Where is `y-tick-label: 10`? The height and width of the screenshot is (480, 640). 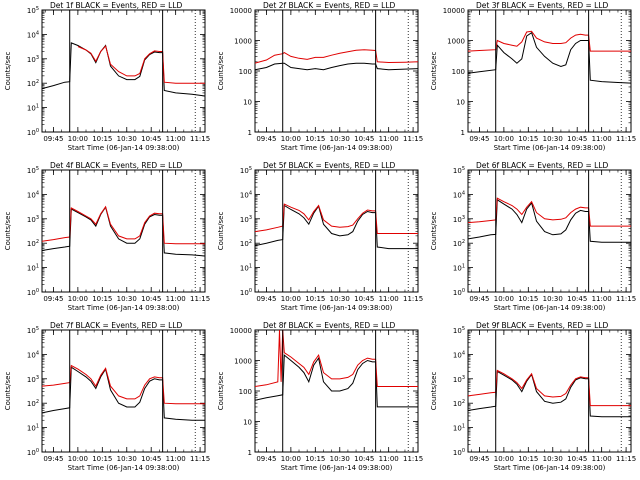 y-tick-label: 10 is located at coordinates (247, 103).